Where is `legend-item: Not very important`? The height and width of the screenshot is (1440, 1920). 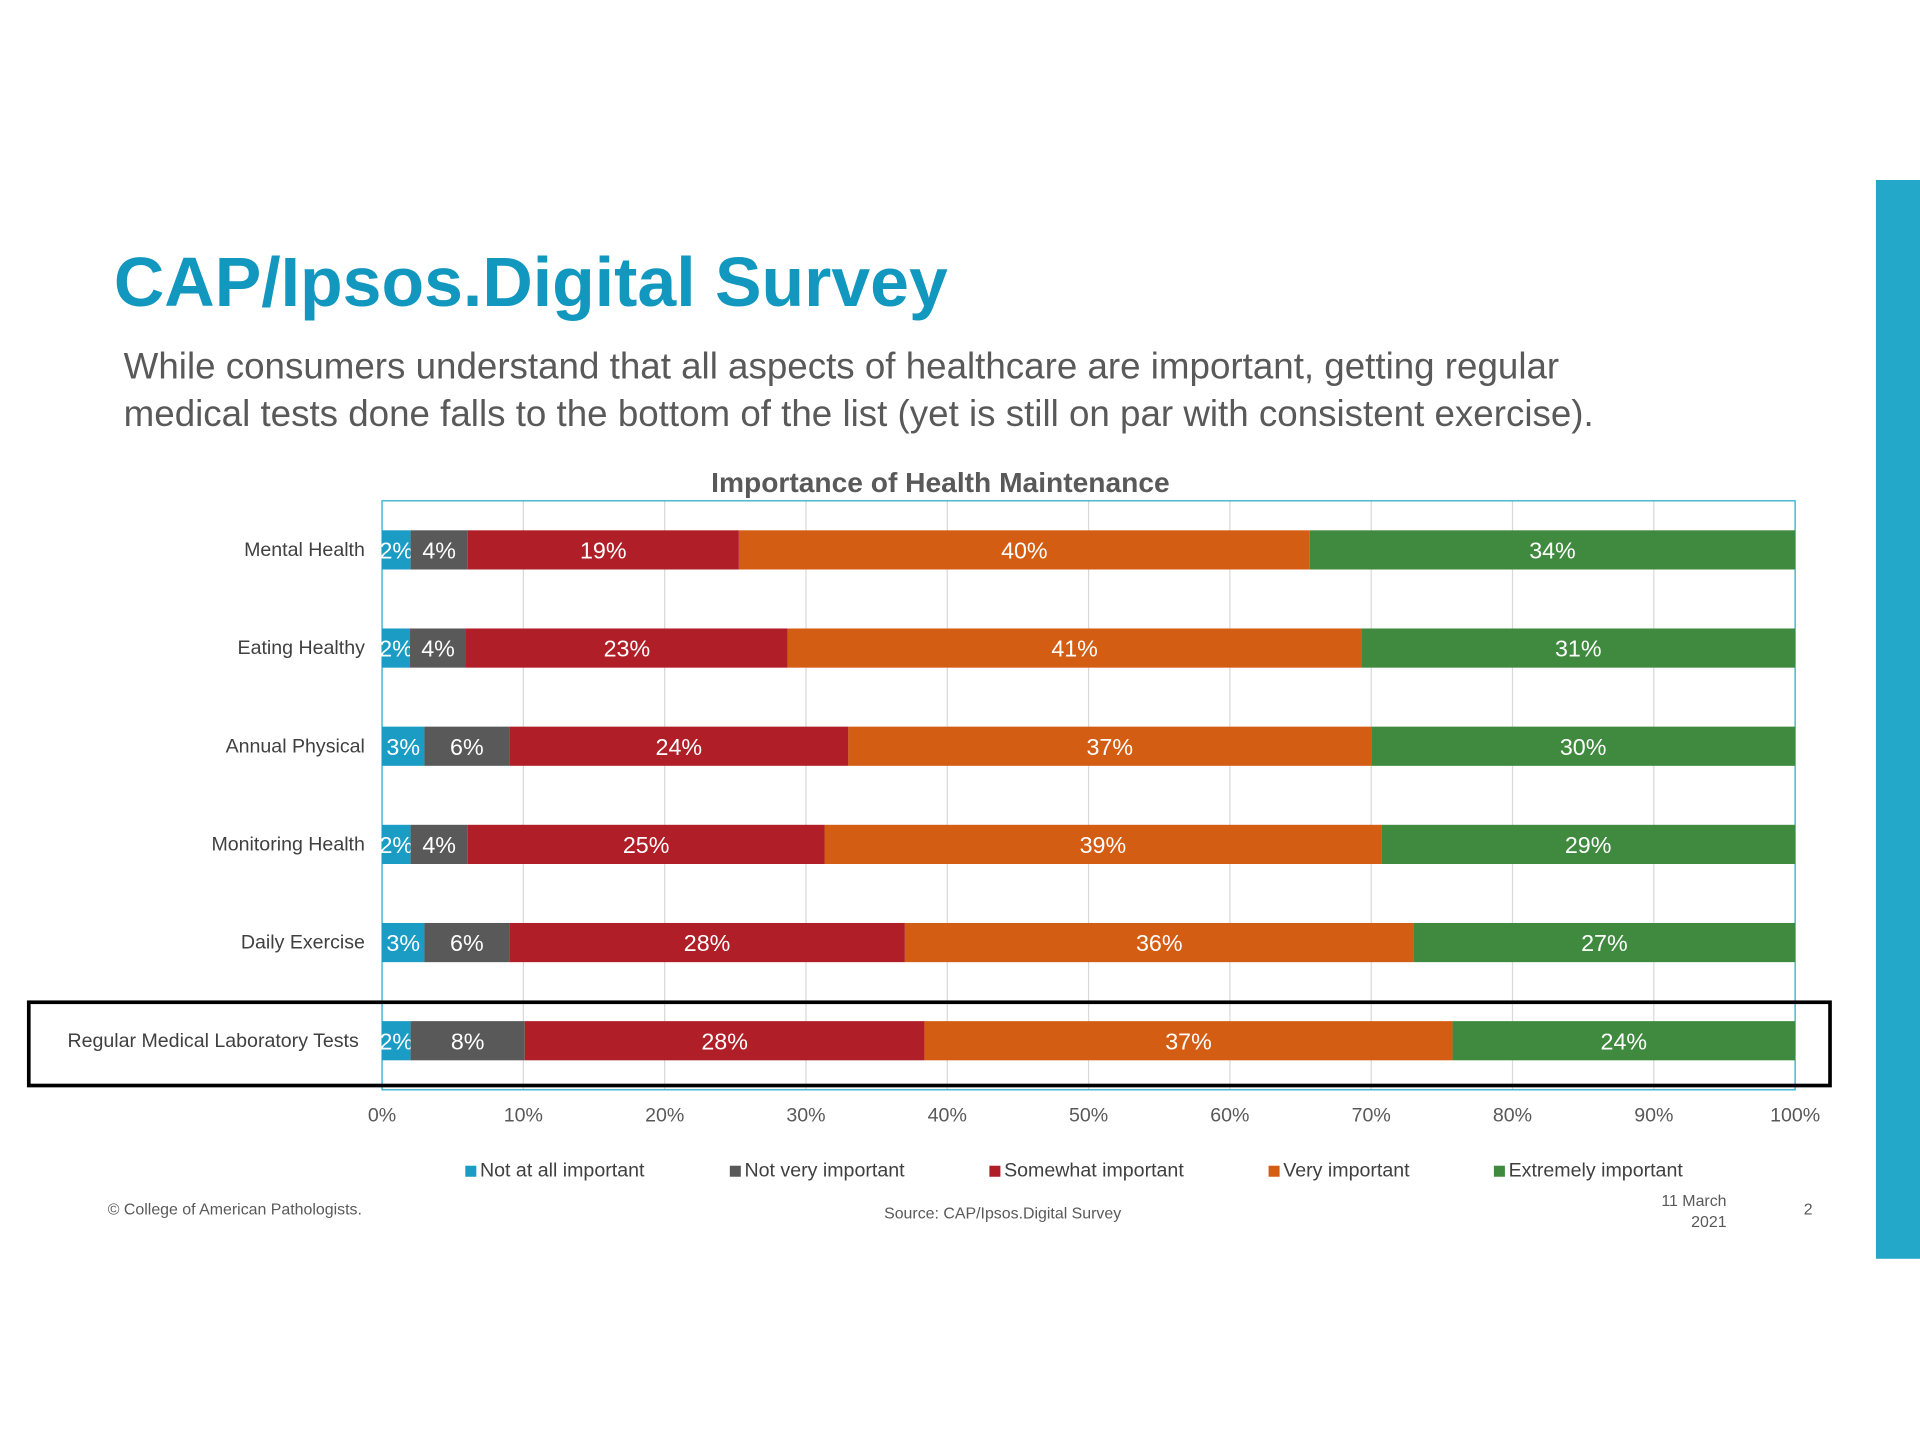
legend-item: Not very important is located at coordinates (817, 1171).